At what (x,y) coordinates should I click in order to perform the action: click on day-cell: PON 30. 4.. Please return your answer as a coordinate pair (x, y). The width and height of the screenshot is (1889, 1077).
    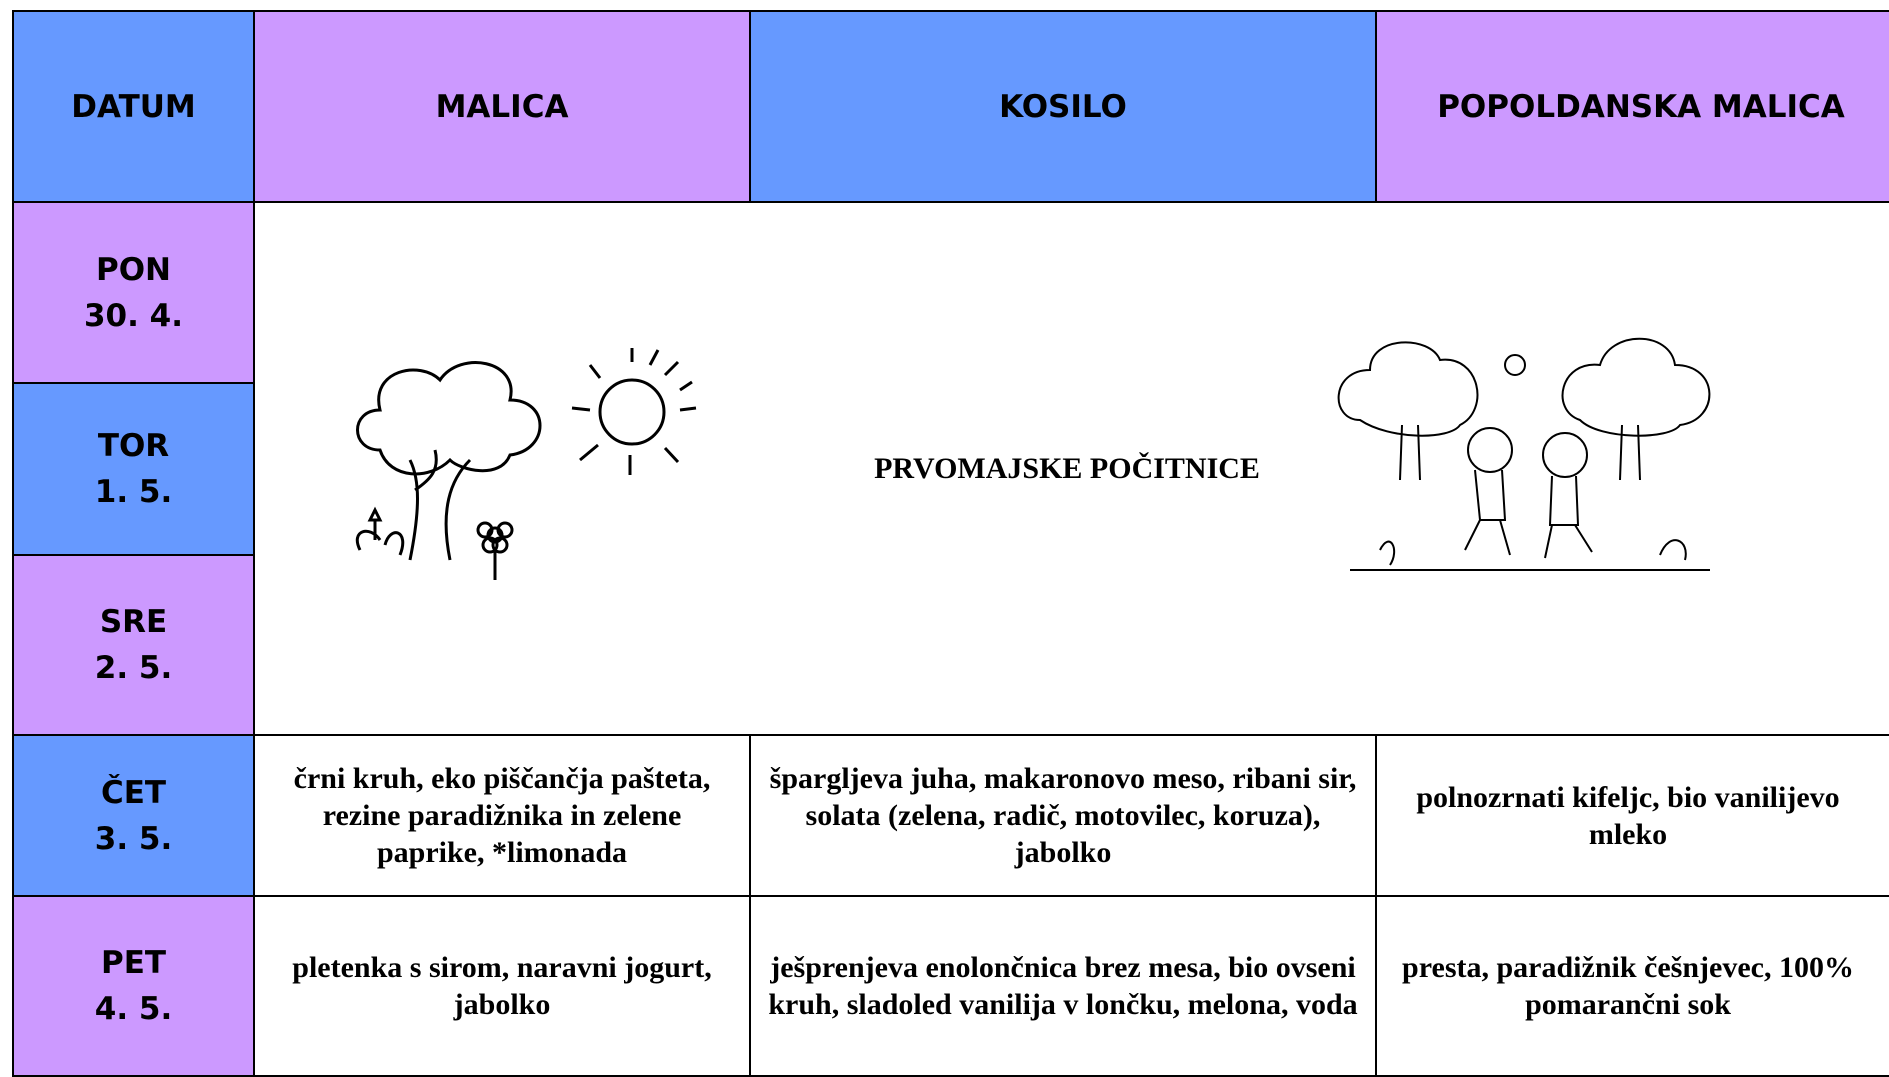
    Looking at the image, I should click on (133, 292).